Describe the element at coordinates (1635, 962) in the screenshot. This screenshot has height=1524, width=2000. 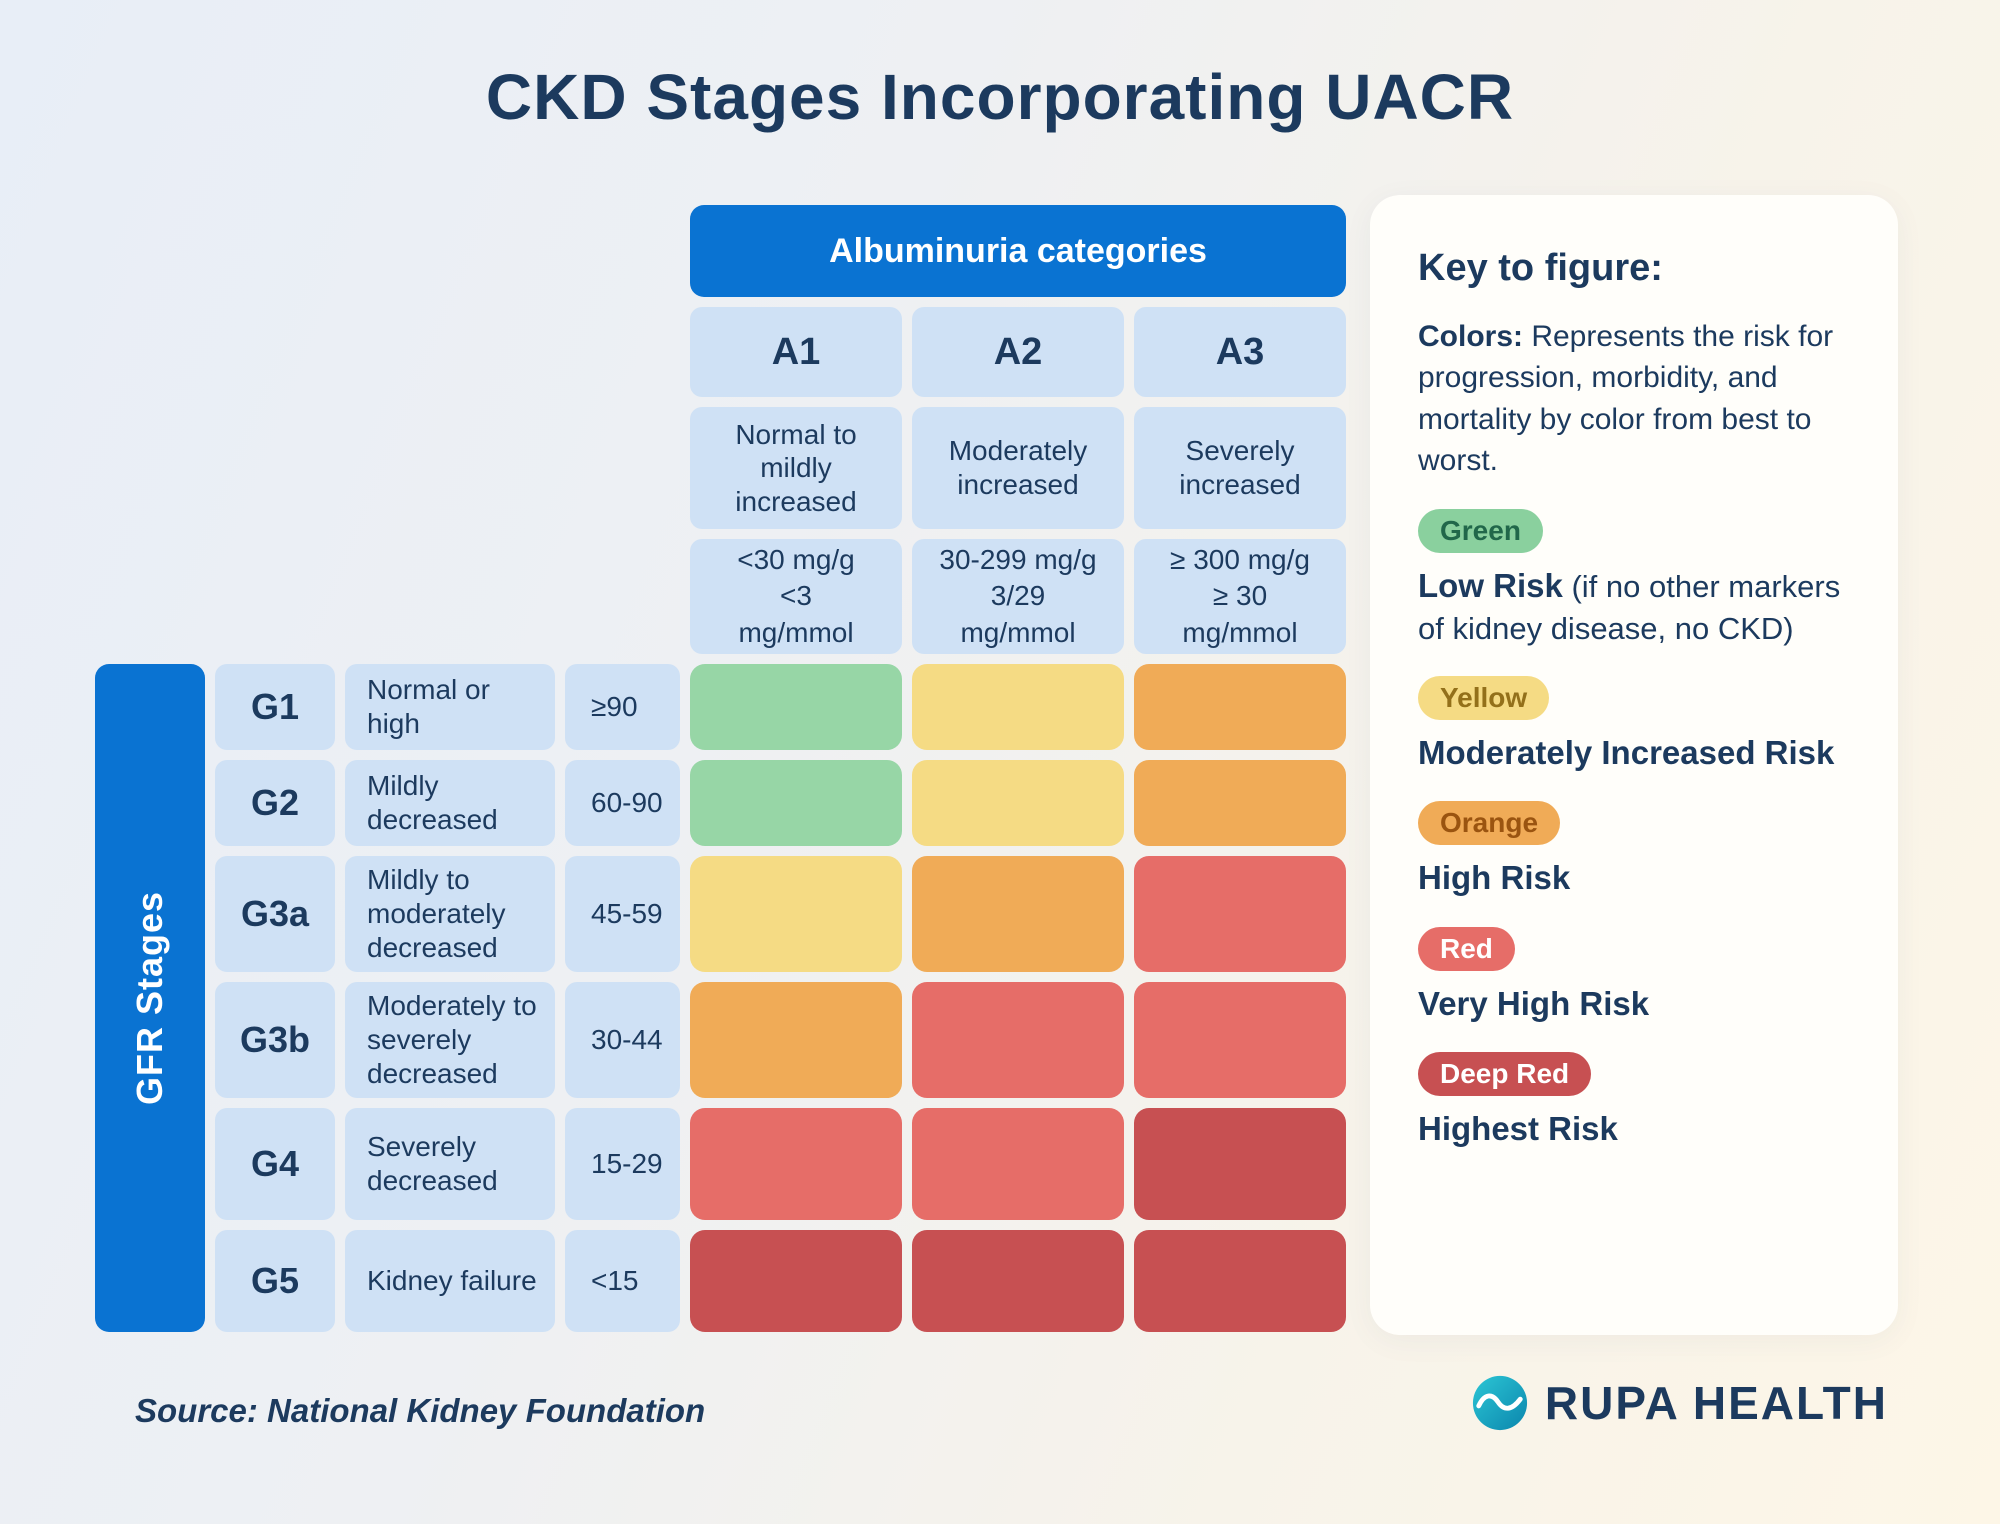
I see `key-item-red: Red Very High Risk` at that location.